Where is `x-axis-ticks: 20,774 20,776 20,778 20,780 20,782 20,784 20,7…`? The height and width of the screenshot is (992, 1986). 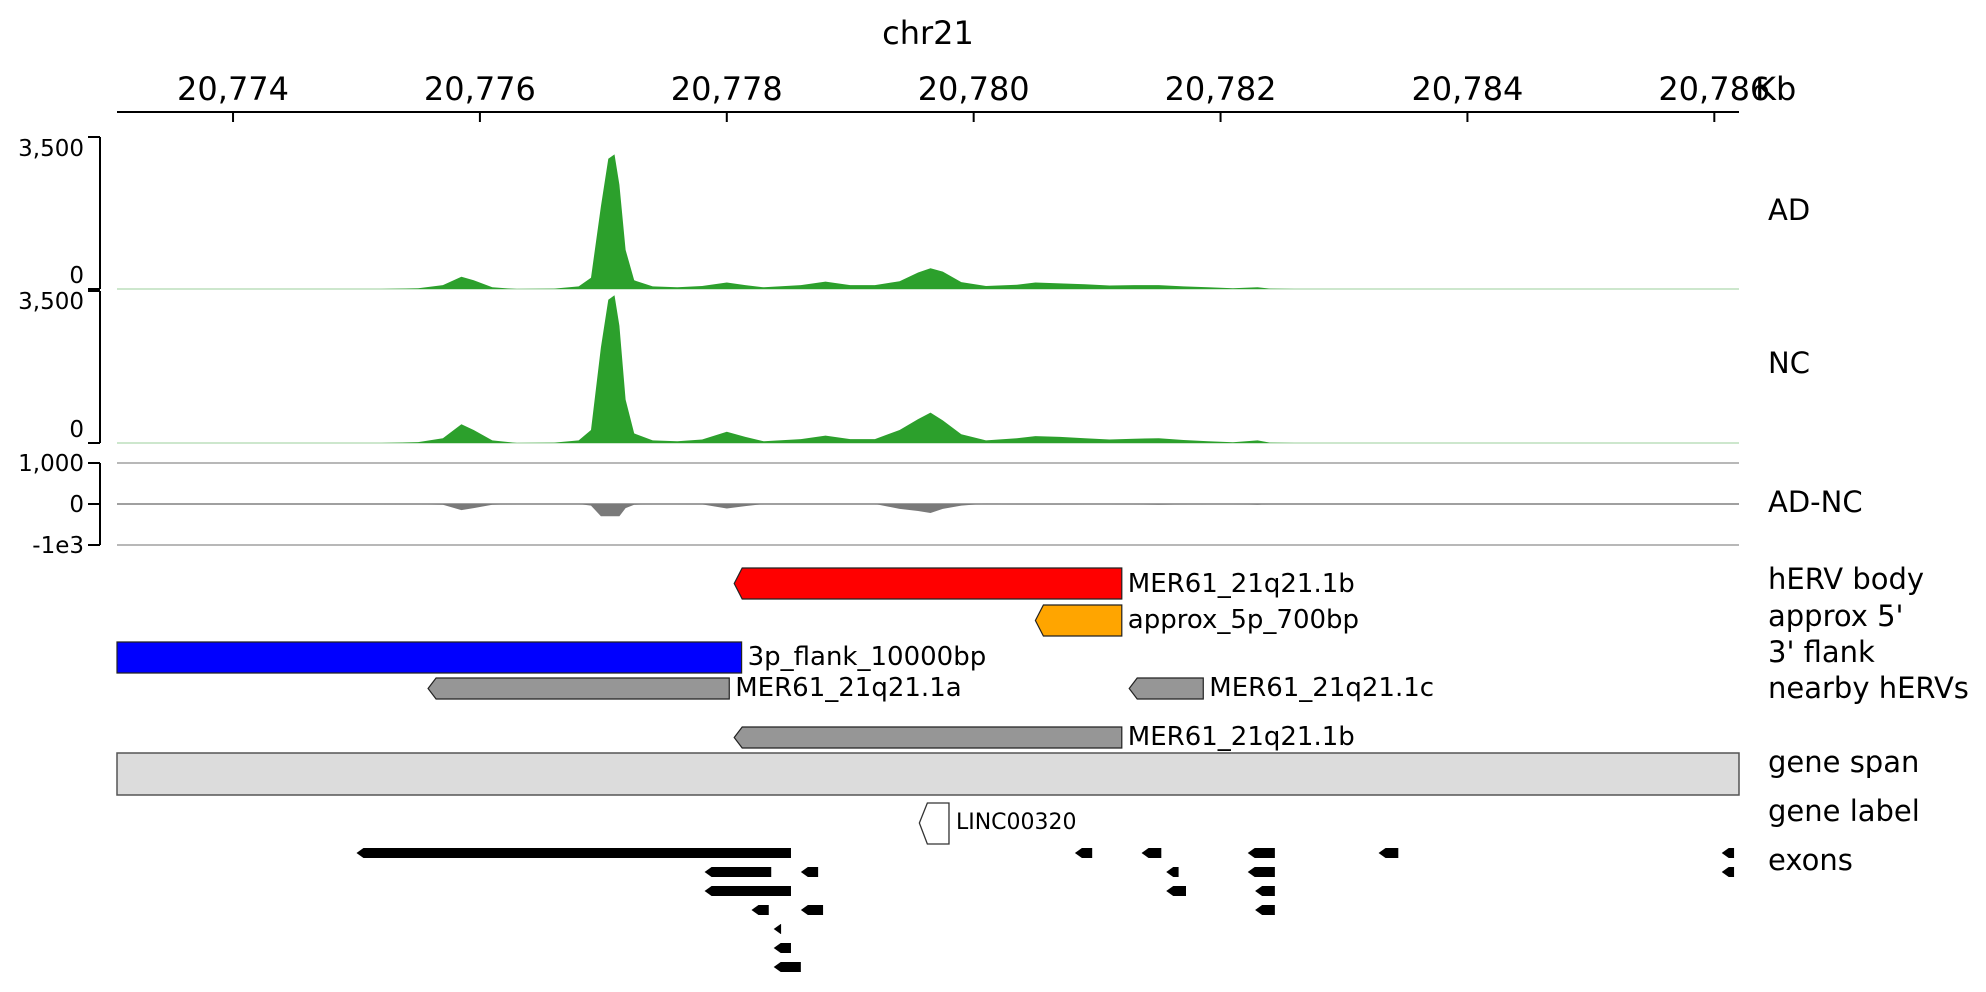
x-axis-ticks: 20,774 20,776 20,778 20,780 20,782 20,784 20,7… is located at coordinates (973, 96).